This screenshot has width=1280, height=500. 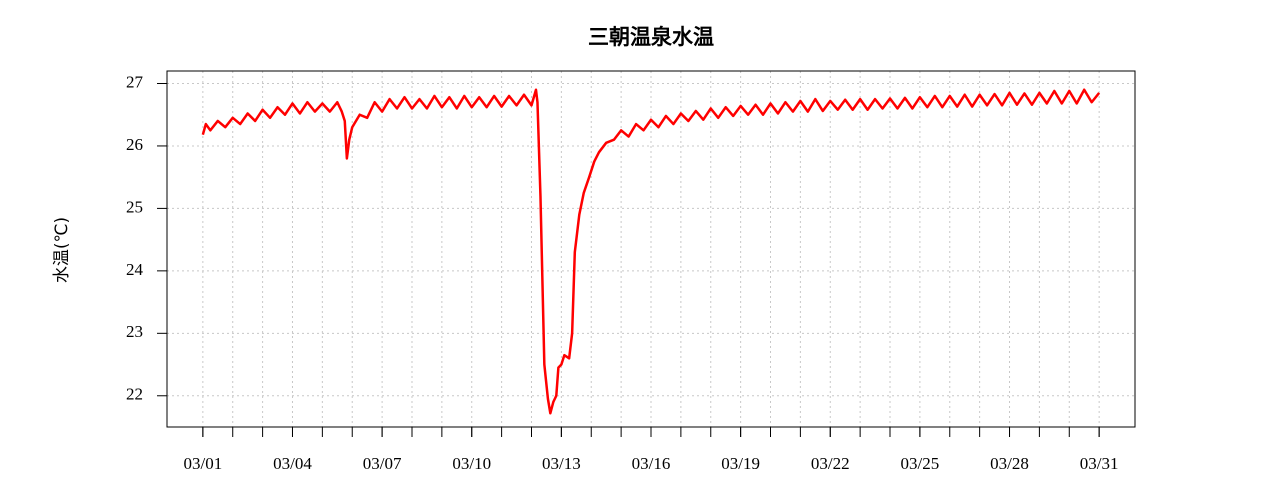 What do you see at coordinates (134, 206) in the screenshot?
I see `y-tick-label: 25` at bounding box center [134, 206].